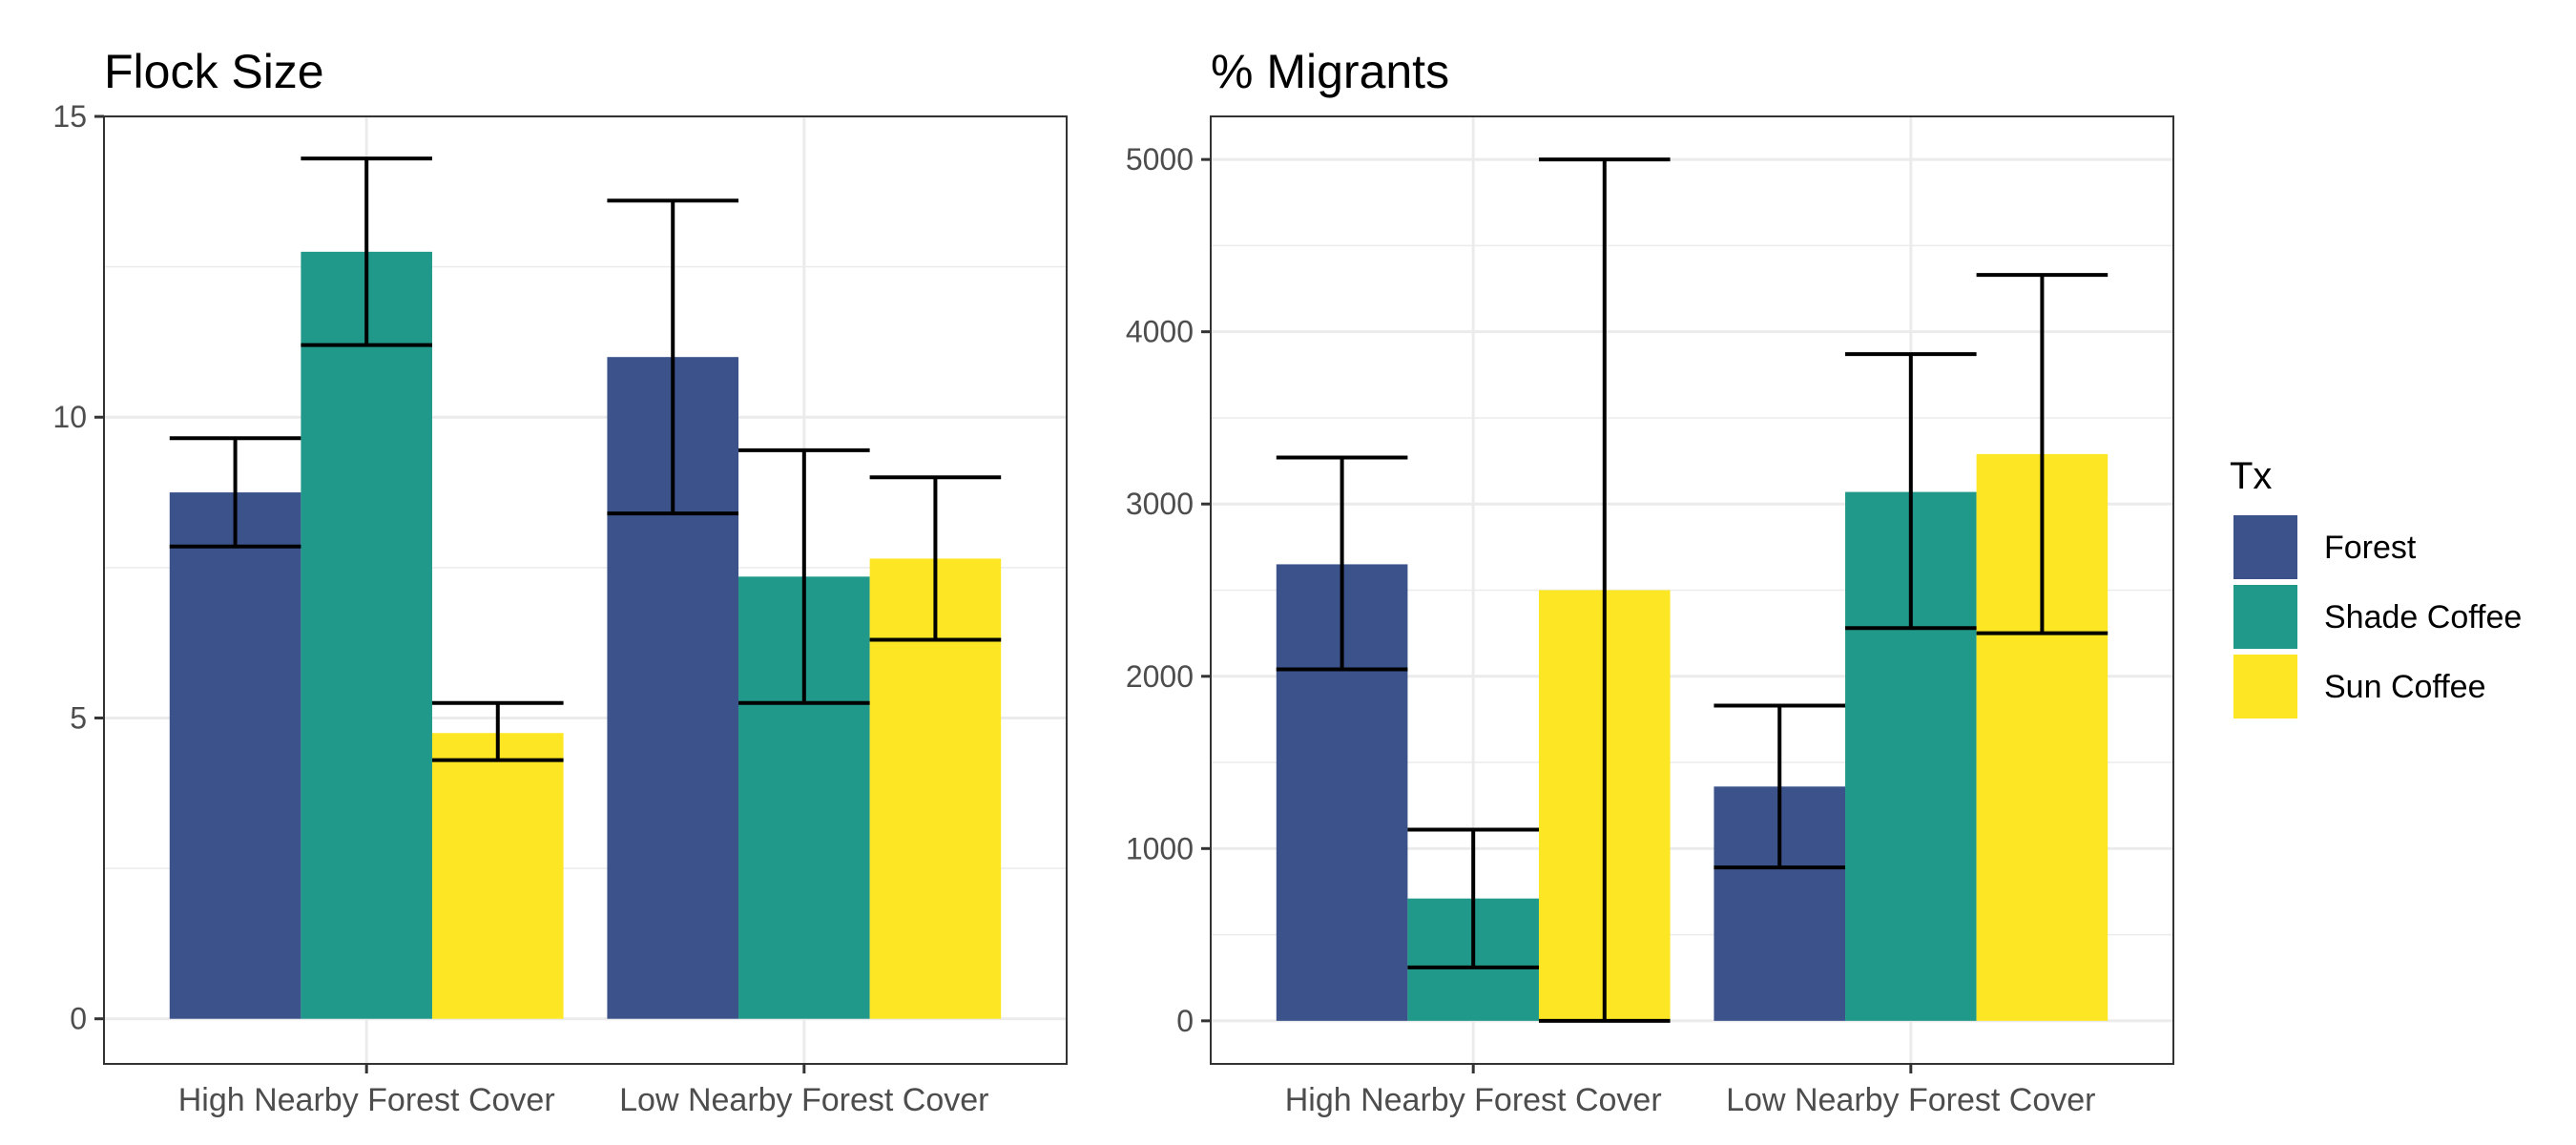 Image resolution: width=2576 pixels, height=1145 pixels. Describe the element at coordinates (2370, 548) in the screenshot. I see `legend-label: Forest` at that location.